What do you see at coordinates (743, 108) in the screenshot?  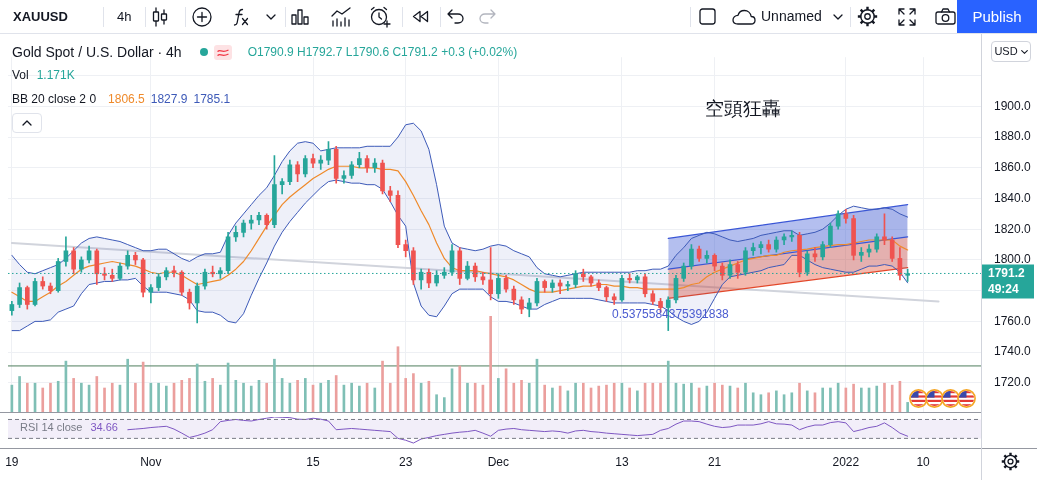 I see `annotation: 空頭狂轟` at bounding box center [743, 108].